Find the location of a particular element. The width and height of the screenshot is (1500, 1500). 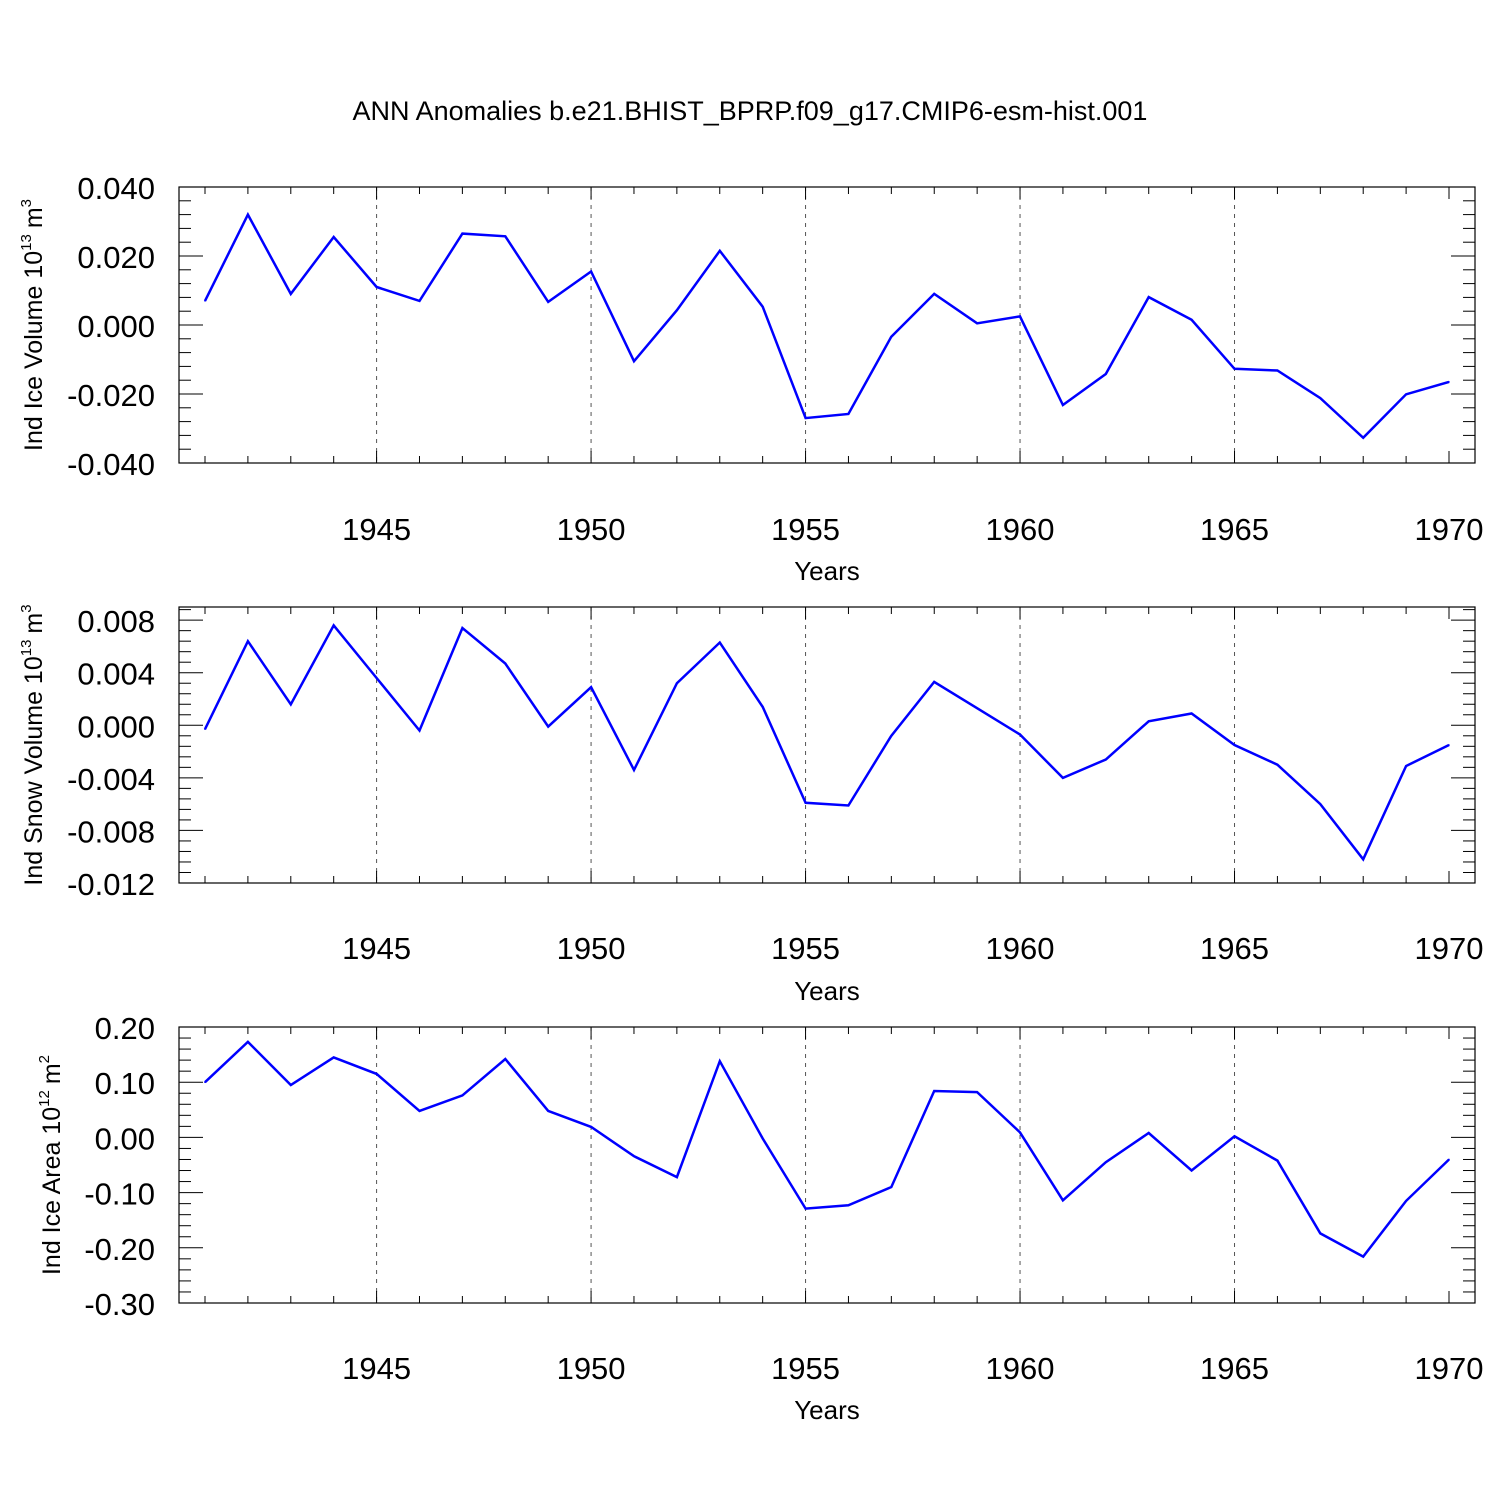

y-tick-label: -0.040 is located at coordinates (111, 464).